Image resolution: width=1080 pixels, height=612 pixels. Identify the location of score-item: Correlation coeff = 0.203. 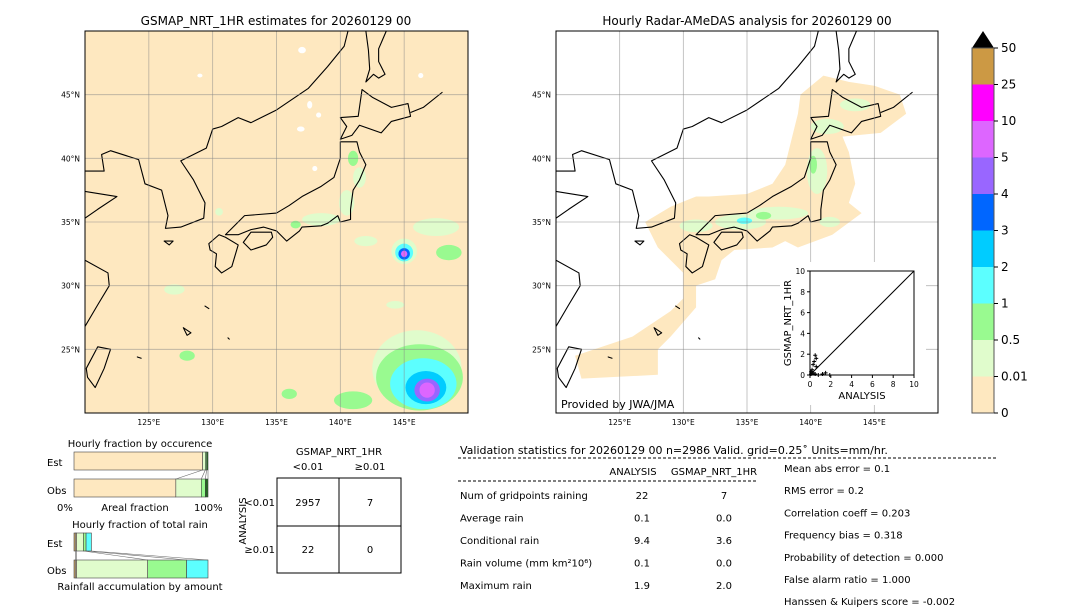
(847, 513).